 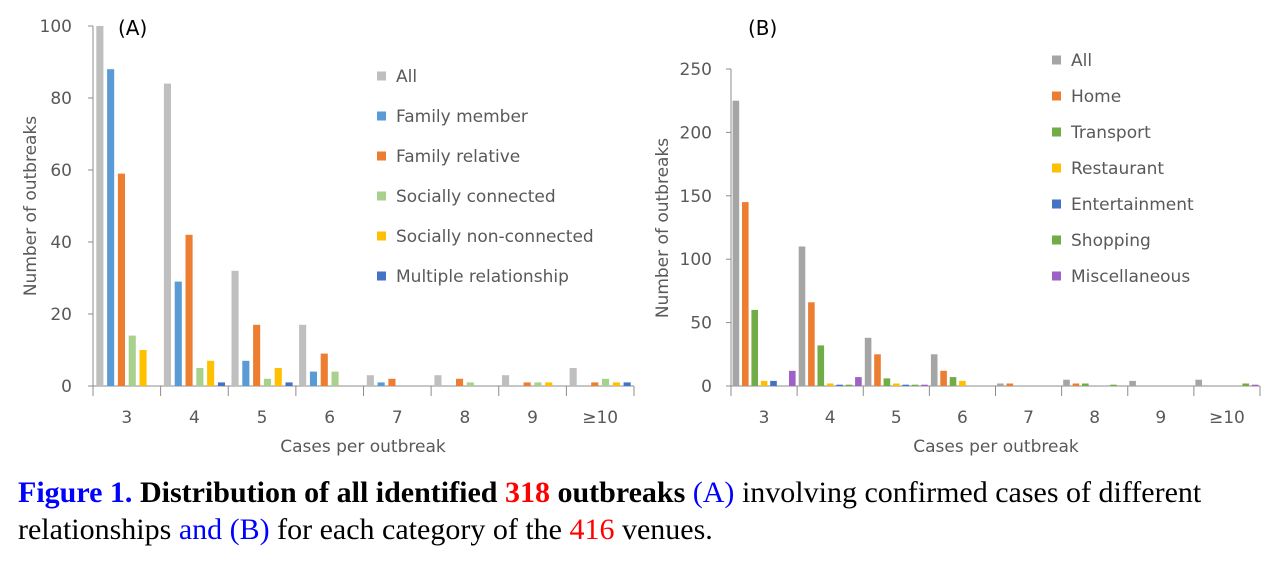 I want to click on caption-text-2: for each category of the, so click(x=419, y=529).